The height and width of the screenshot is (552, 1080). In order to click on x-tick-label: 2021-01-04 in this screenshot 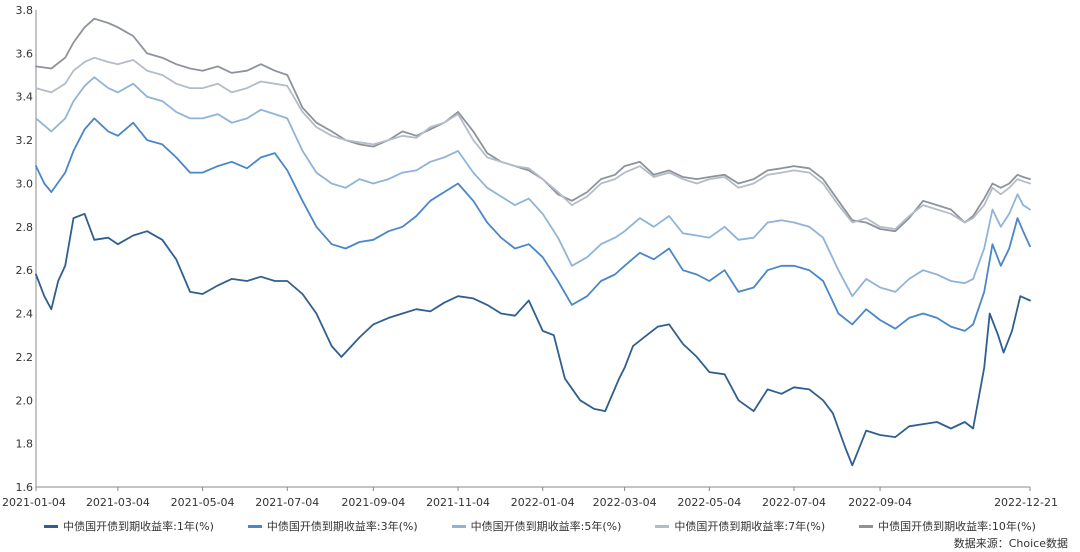, I will do `click(34, 502)`.